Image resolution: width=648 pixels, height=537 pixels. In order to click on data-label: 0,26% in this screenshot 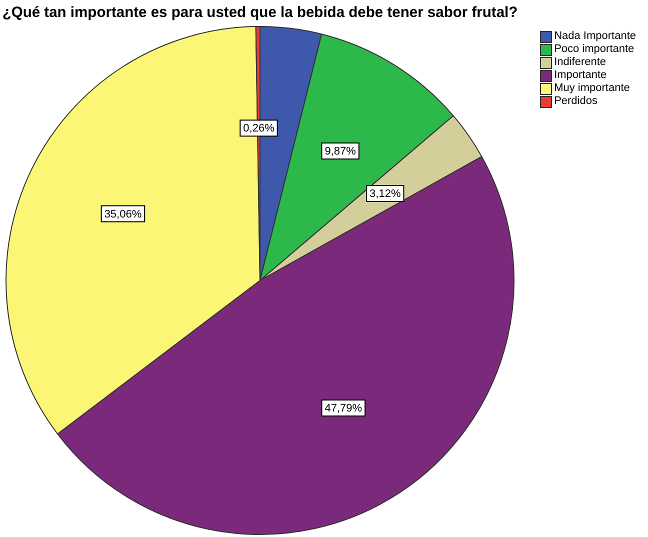, I will do `click(259, 128)`.